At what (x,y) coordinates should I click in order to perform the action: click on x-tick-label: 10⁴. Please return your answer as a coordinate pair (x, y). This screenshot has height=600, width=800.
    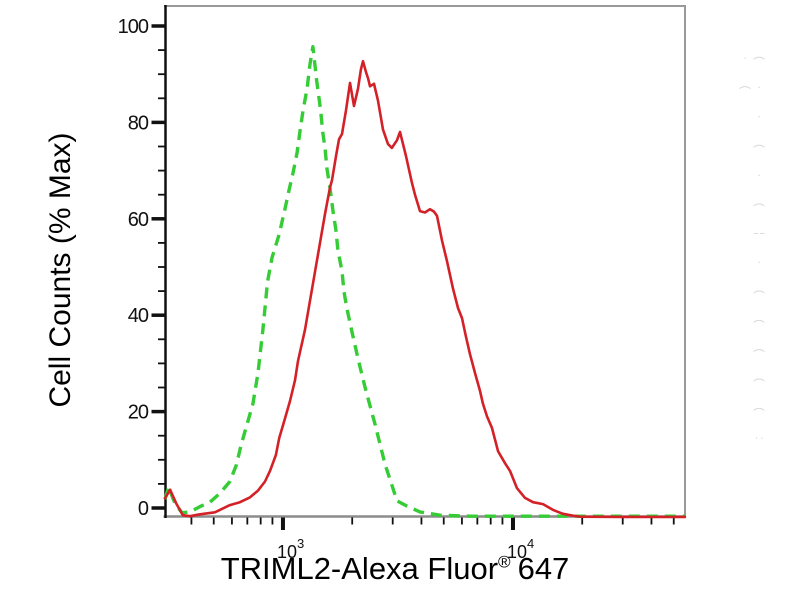
    Looking at the image, I should click on (520, 549).